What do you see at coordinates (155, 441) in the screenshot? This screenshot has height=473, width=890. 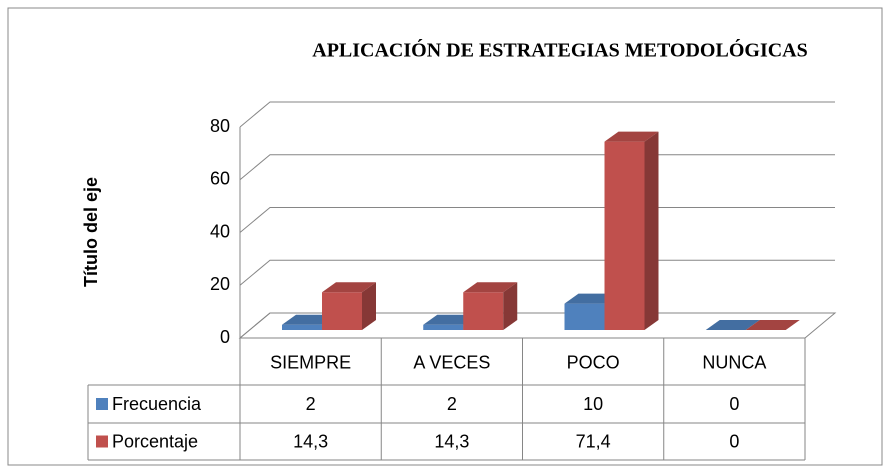 I see `legend-label: Porcentaje` at bounding box center [155, 441].